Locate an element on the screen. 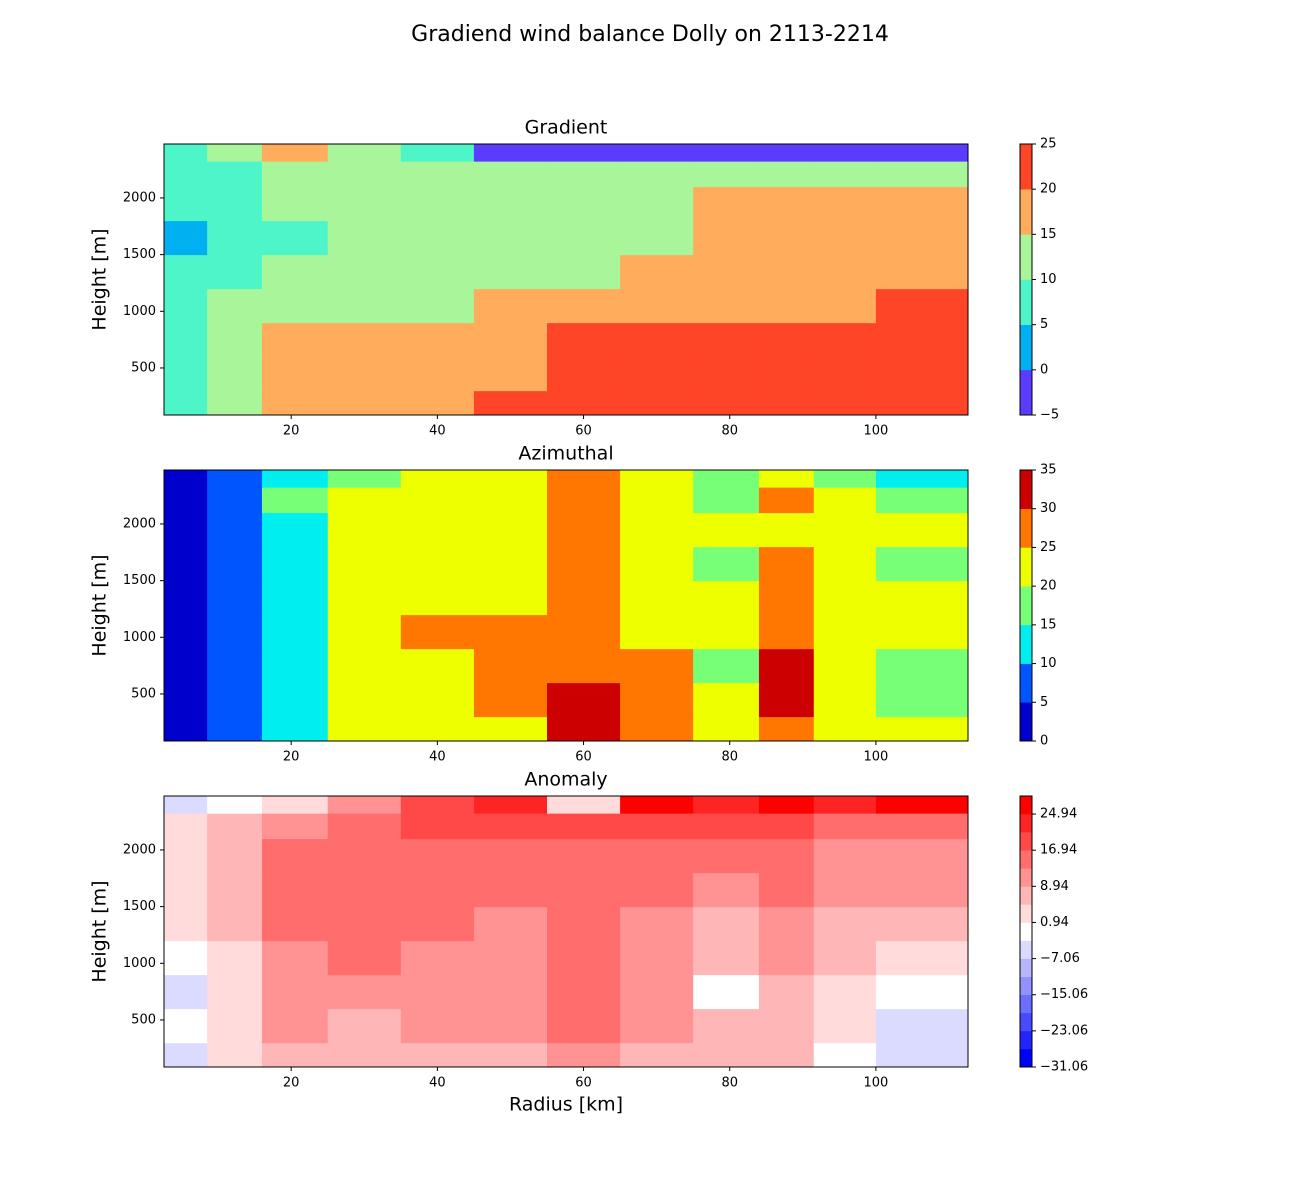 The height and width of the screenshot is (1200, 1300). y-tick-label: 1500 is located at coordinates (139, 906).